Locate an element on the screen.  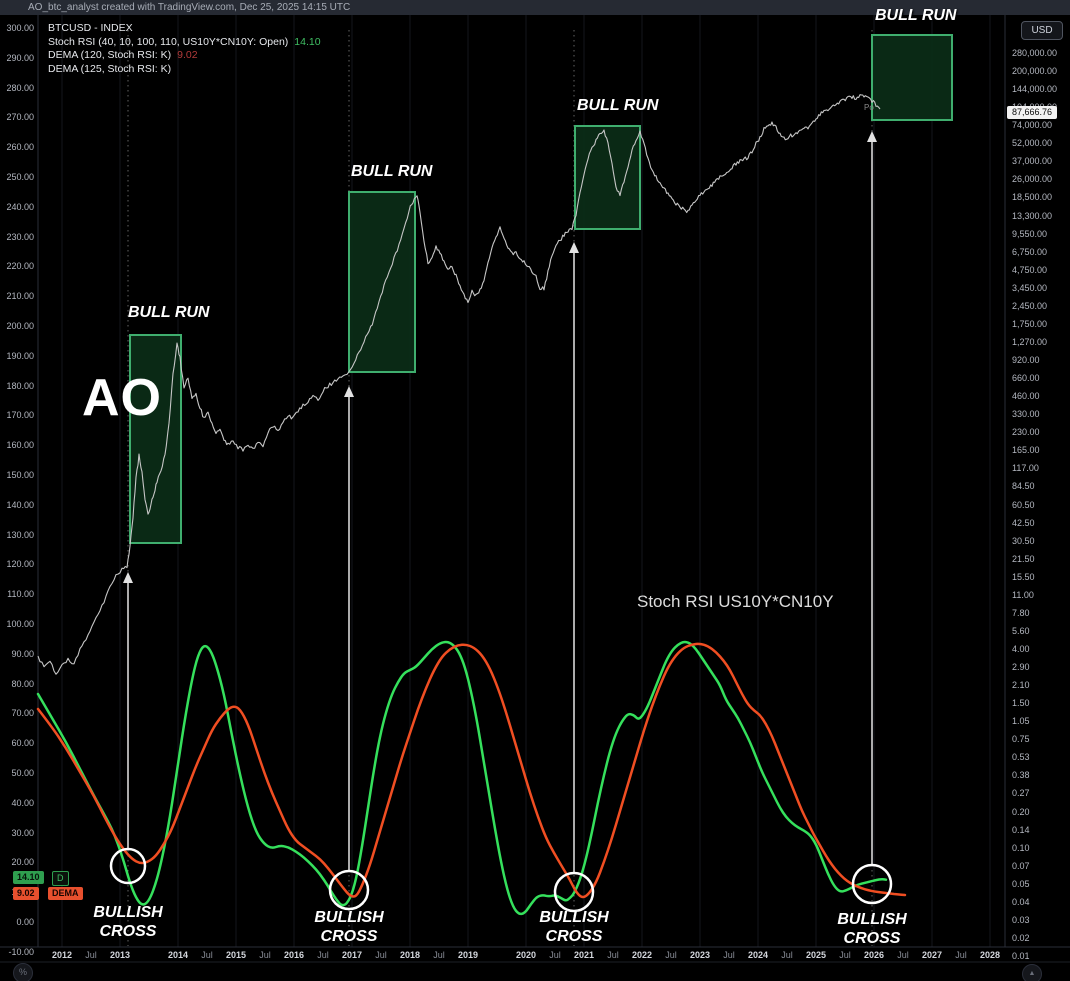
time-axis-label: 2024 is located at coordinates (758, 955).